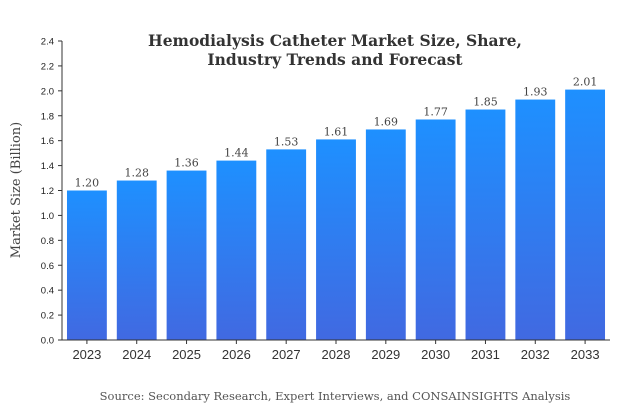 The height and width of the screenshot is (410, 630). What do you see at coordinates (236, 153) in the screenshot?
I see `data-label-2026: 1.44` at bounding box center [236, 153].